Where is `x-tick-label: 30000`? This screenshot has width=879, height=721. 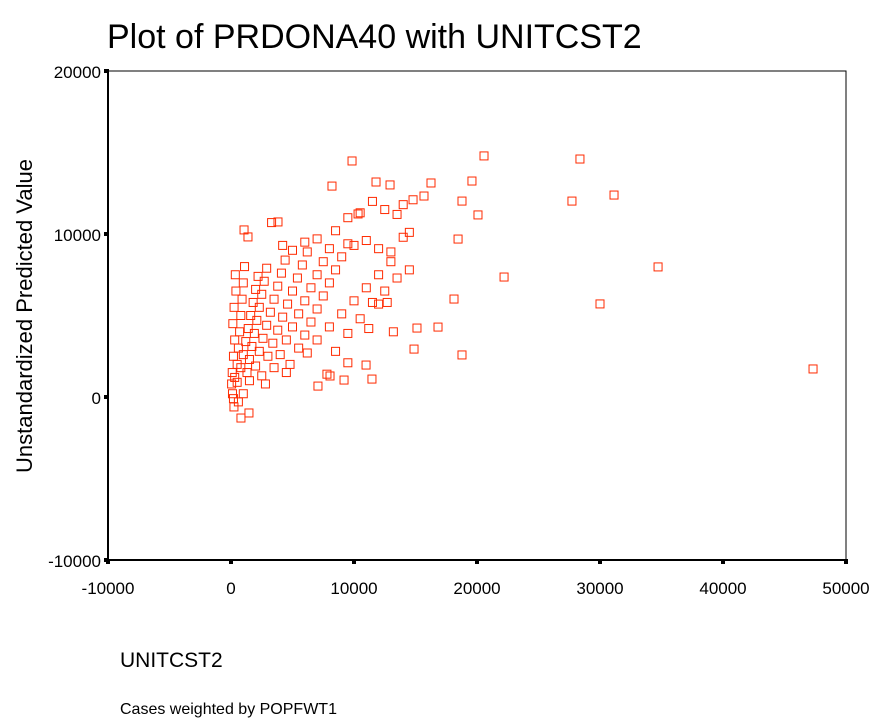
x-tick-label: 30000 is located at coordinates (599, 588).